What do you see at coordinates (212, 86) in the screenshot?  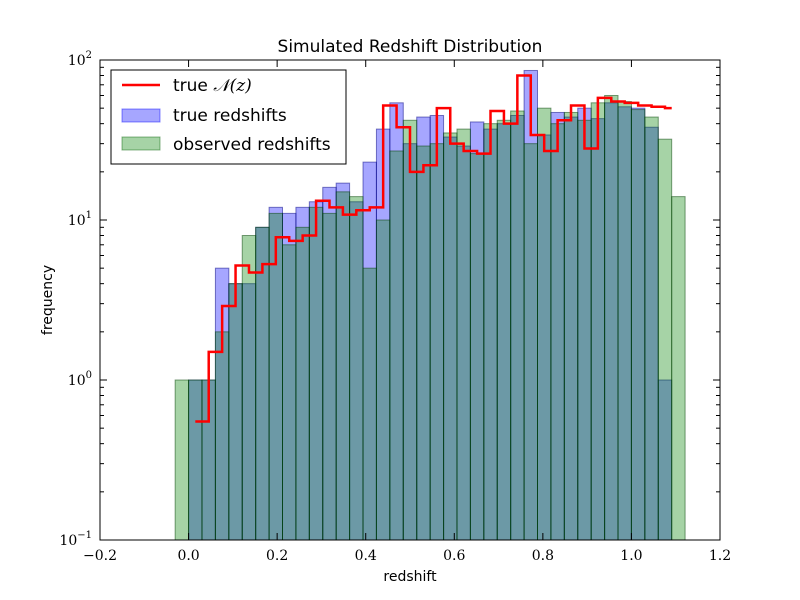 I see `legend-label-true-nz: true 𝒩(z)` at bounding box center [212, 86].